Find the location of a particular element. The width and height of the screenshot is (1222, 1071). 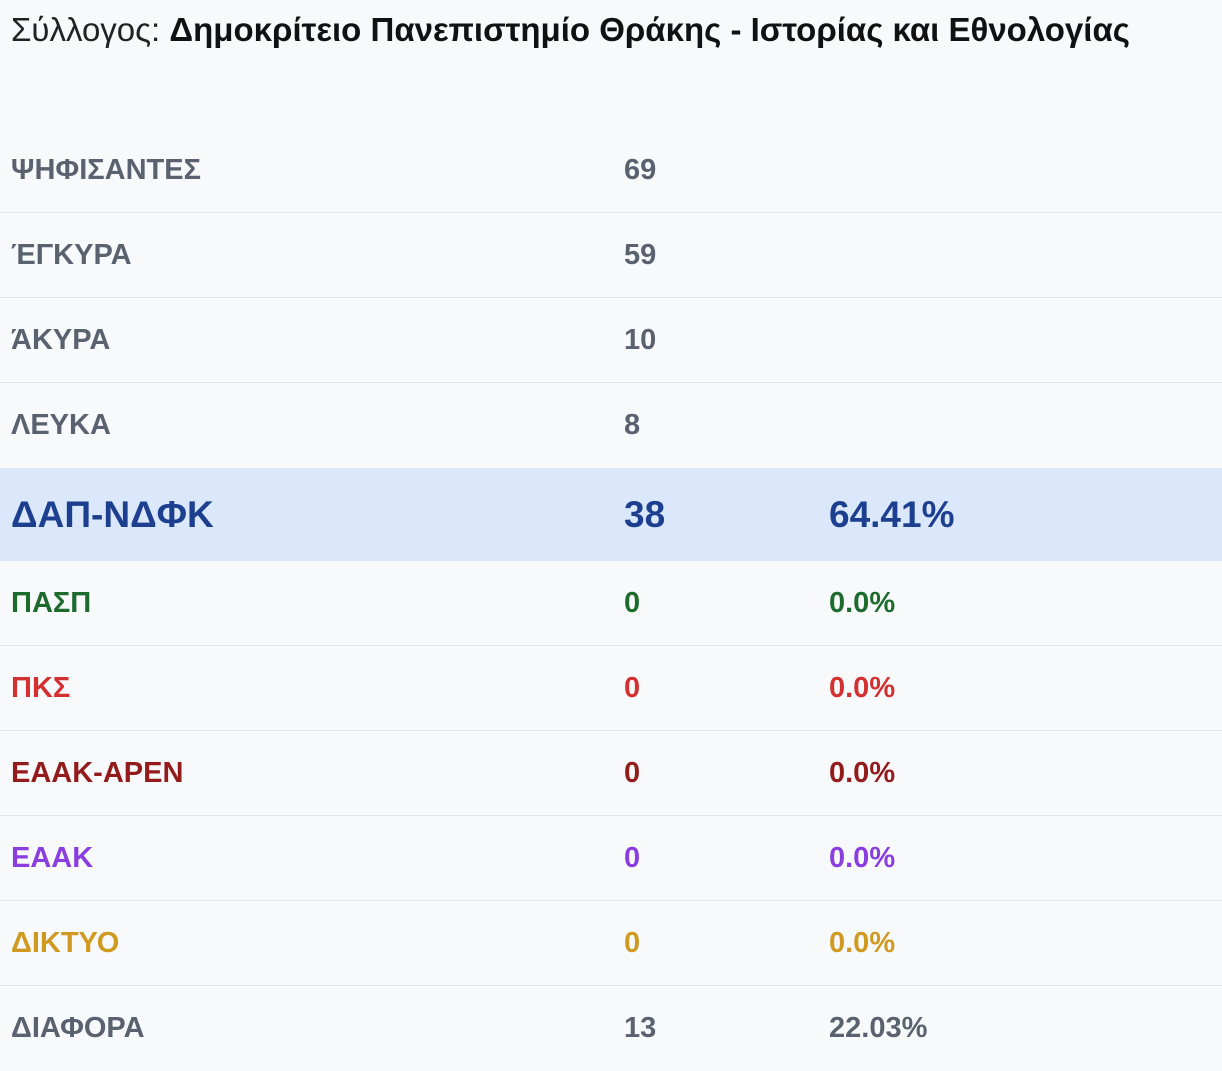

stat-value: 8 is located at coordinates (632, 425).